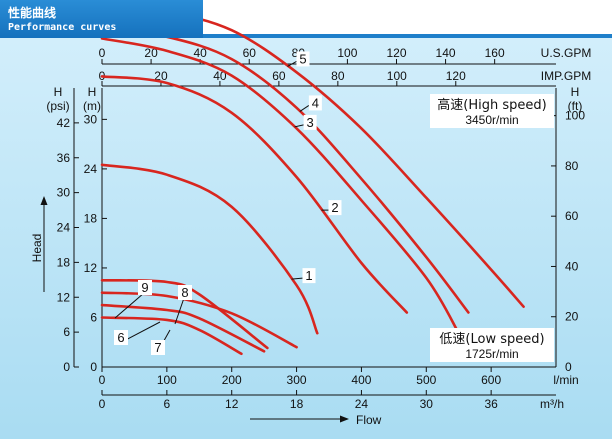 The image size is (612, 439). What do you see at coordinates (57, 106) in the screenshot?
I see `y-axis-unit-psi: (psi)` at bounding box center [57, 106].